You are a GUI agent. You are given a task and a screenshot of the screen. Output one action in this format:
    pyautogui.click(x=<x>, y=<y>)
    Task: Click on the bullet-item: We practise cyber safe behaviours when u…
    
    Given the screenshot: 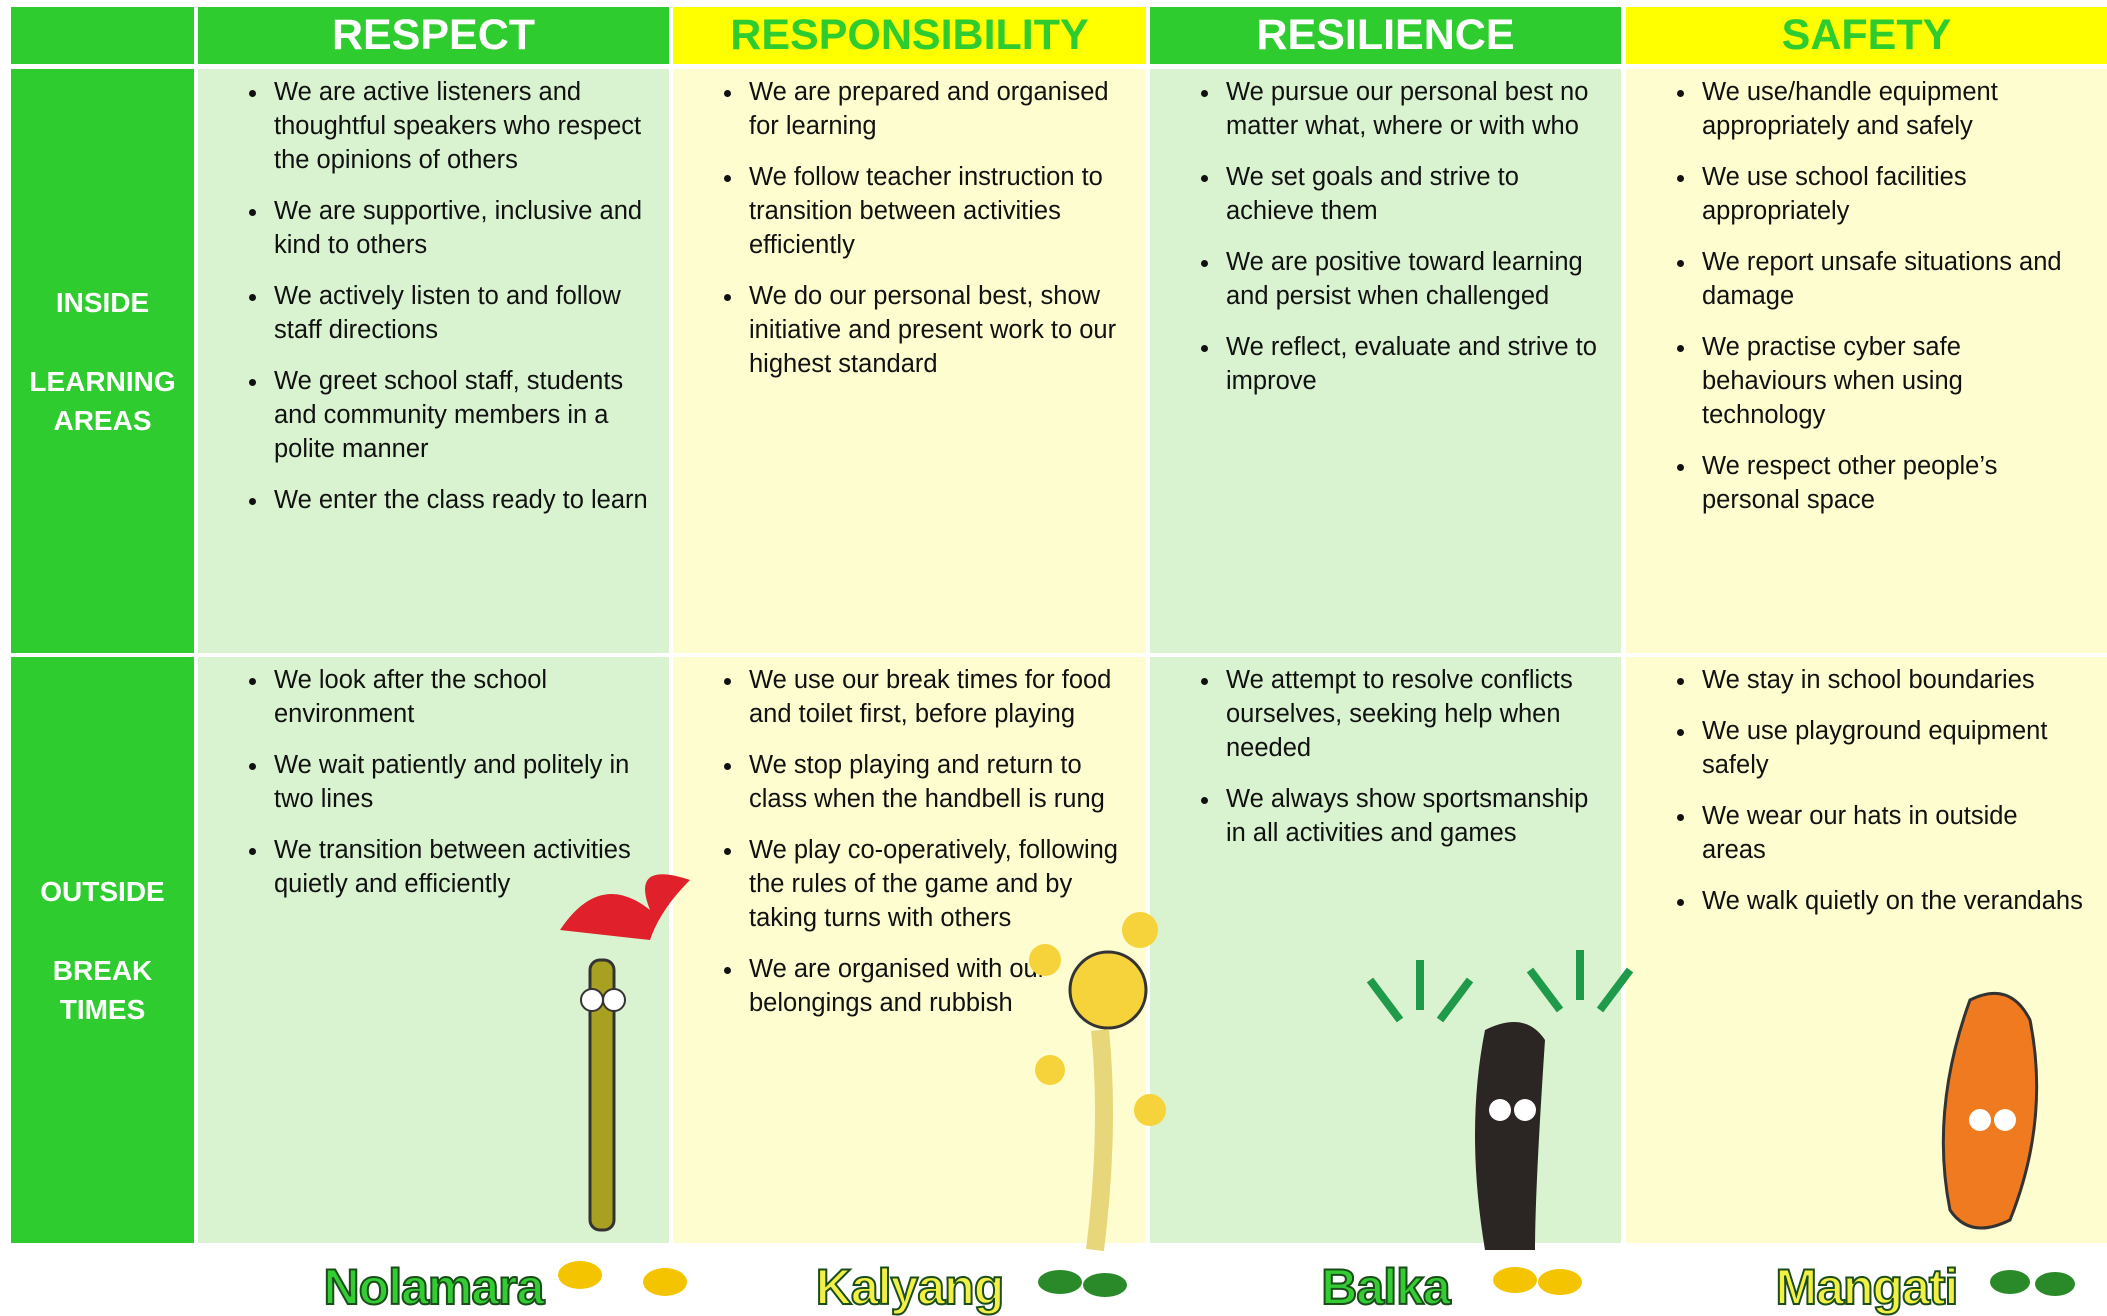 What is the action you would take?
    pyautogui.click(x=1892, y=381)
    